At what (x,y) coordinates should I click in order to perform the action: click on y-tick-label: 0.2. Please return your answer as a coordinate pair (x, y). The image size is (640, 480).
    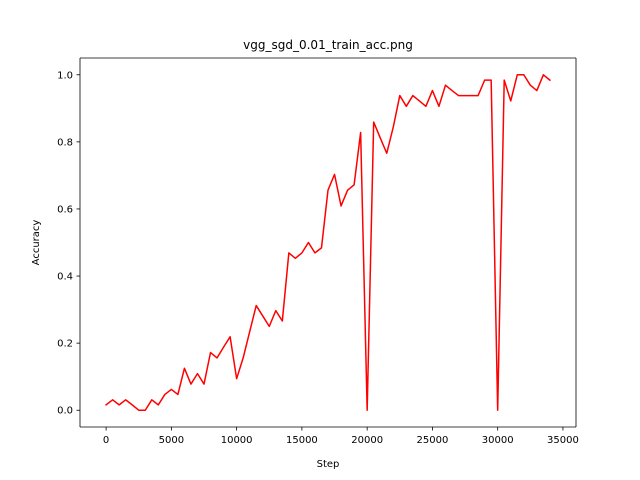
    Looking at the image, I should click on (65, 344).